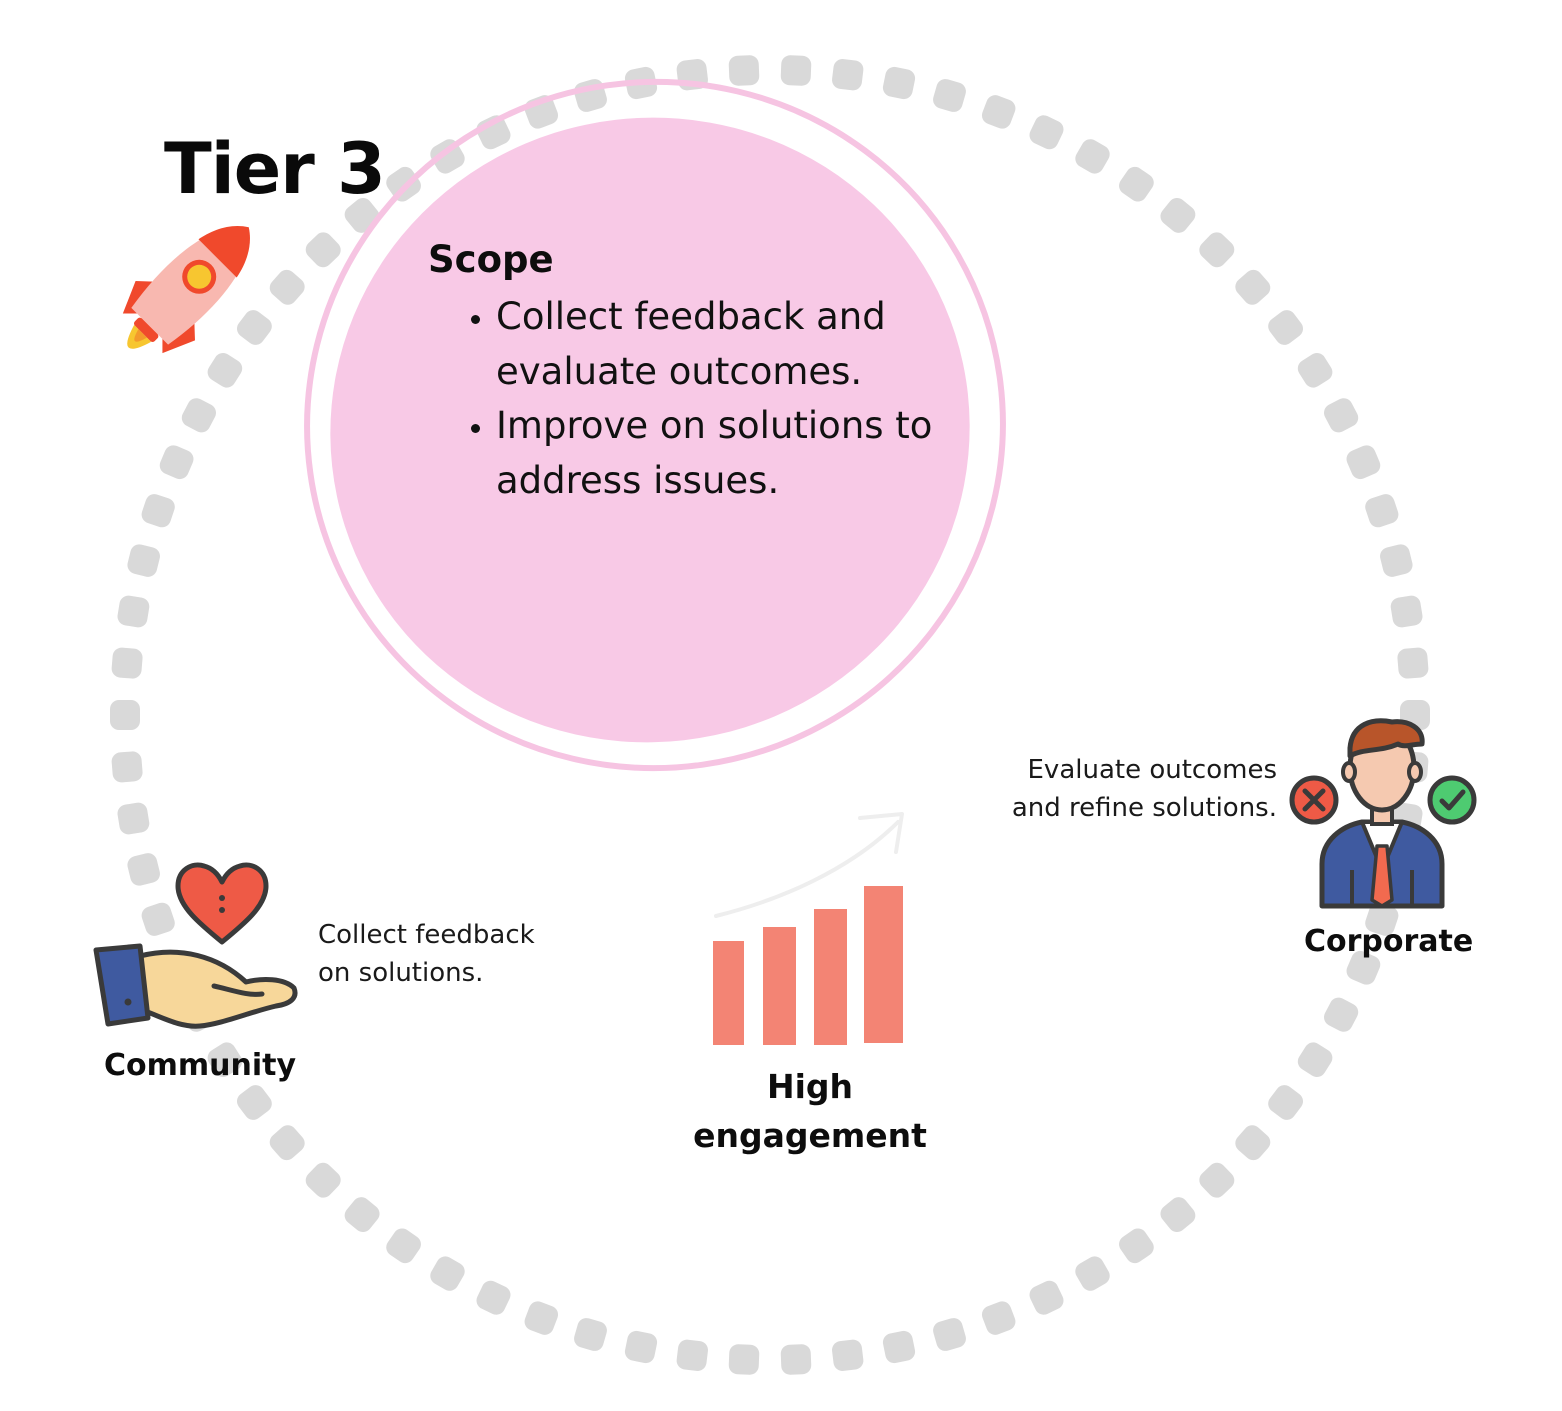 Image resolution: width=1562 pixels, height=1411 pixels. Describe the element at coordinates (426, 935) in the screenshot. I see `community-description-line: Collect feedback` at that location.